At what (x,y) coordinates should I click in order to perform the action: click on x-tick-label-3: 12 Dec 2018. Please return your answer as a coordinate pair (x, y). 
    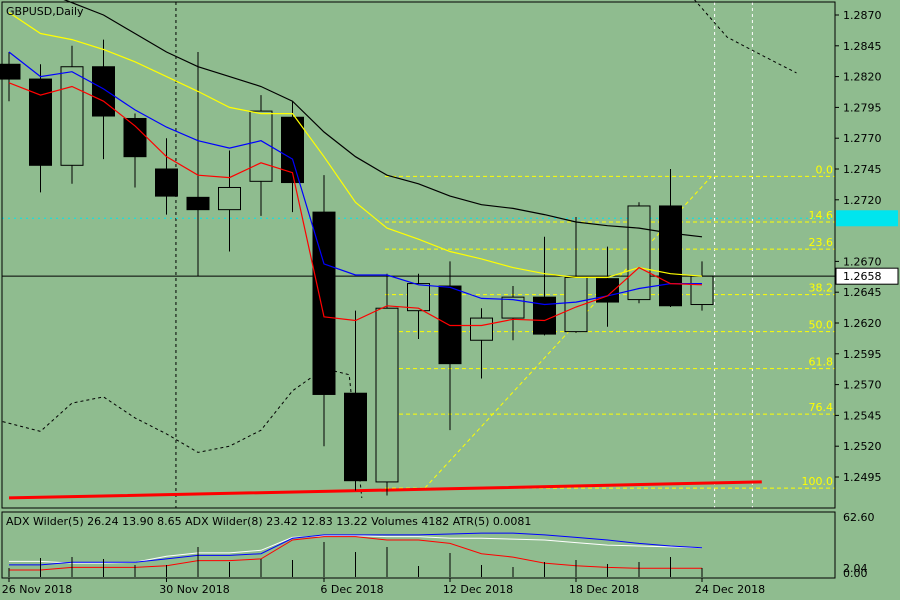
    Looking at the image, I should click on (478, 589).